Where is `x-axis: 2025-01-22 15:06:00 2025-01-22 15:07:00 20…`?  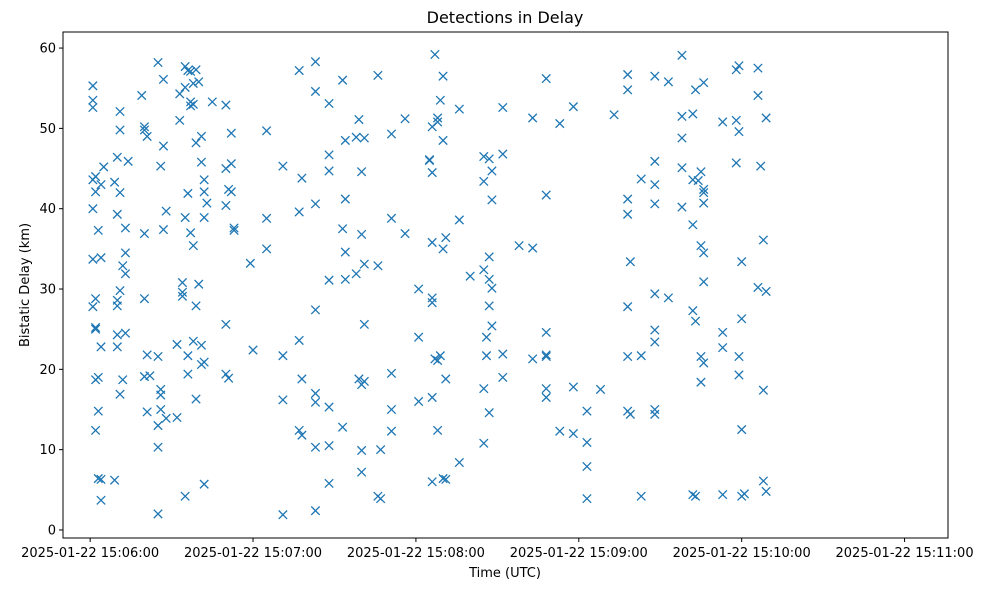
x-axis: 2025-01-22 15:06:00 2025-01-22 15:07:00 20… is located at coordinates (497, 549).